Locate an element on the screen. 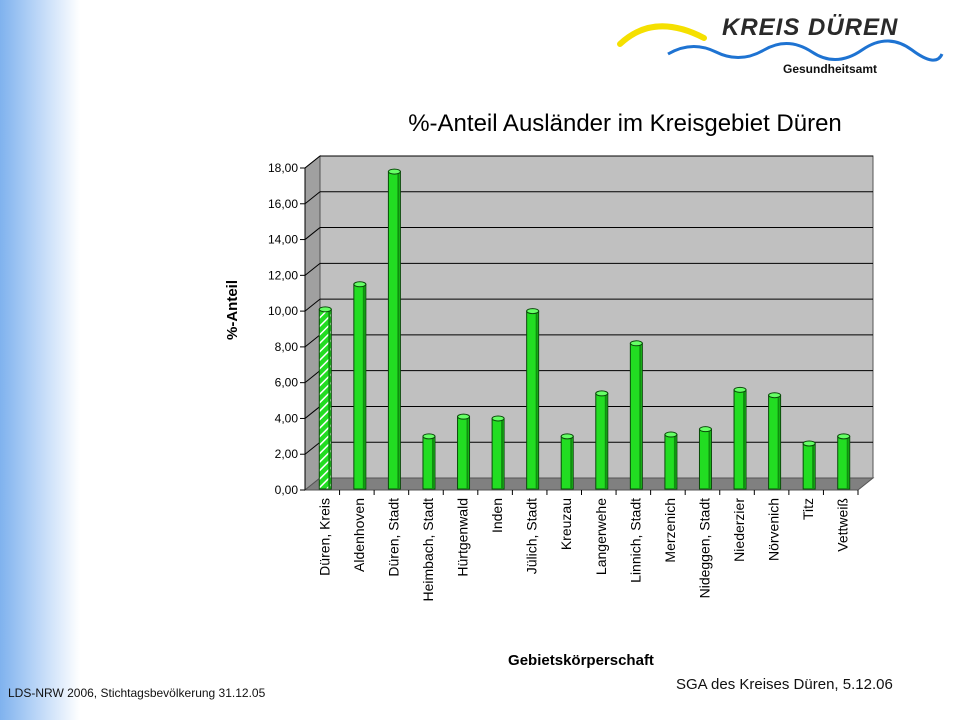  x-tick-label: Linnich, Stadt is located at coordinates (635, 540).